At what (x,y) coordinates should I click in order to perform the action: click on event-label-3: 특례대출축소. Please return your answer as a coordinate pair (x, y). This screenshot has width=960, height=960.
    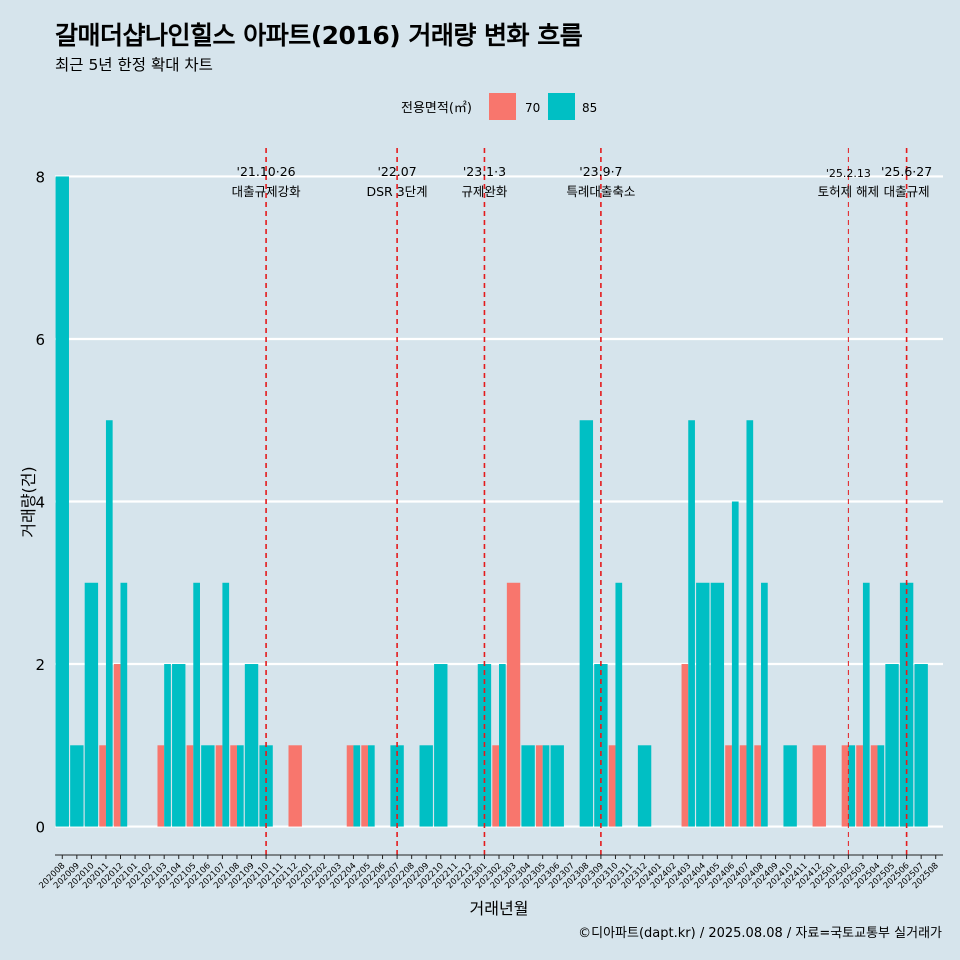
    Looking at the image, I should click on (600, 191).